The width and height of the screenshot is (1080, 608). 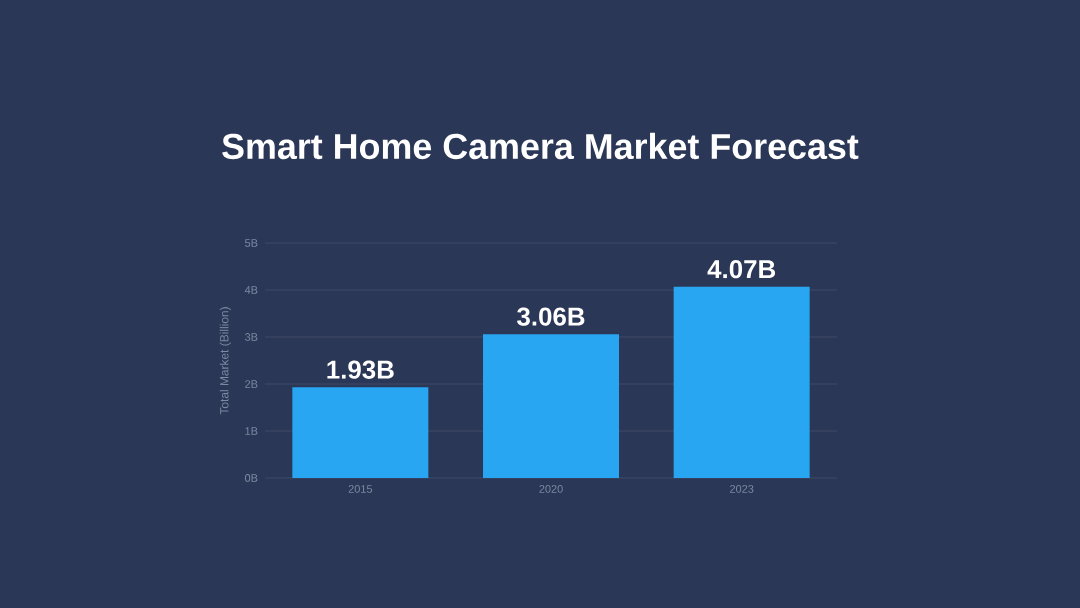 I want to click on data-label: 1.93B, so click(x=360, y=369).